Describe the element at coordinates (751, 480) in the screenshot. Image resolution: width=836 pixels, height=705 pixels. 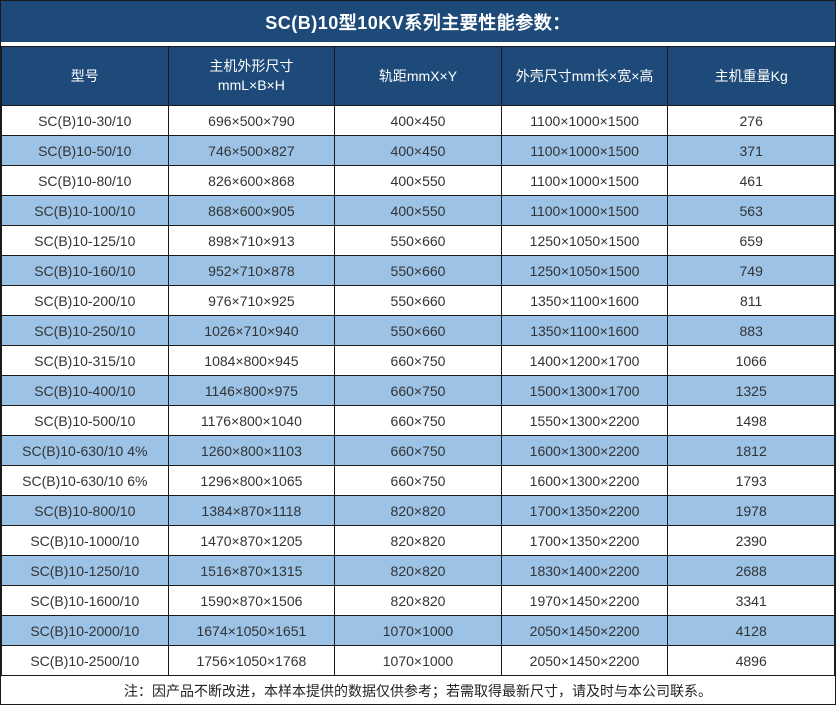
I see `table-cell: 1793` at that location.